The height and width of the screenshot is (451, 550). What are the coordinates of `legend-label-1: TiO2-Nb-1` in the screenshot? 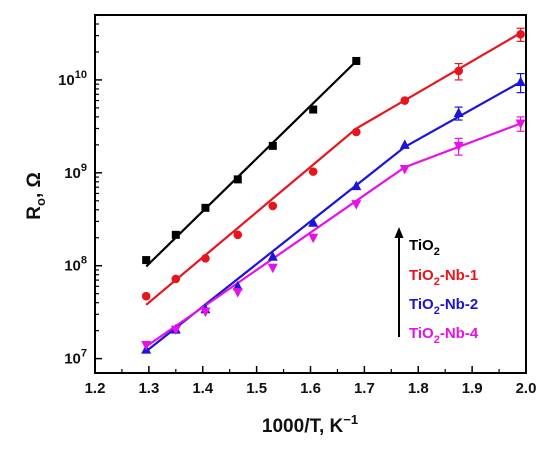 It's located at (443, 277).